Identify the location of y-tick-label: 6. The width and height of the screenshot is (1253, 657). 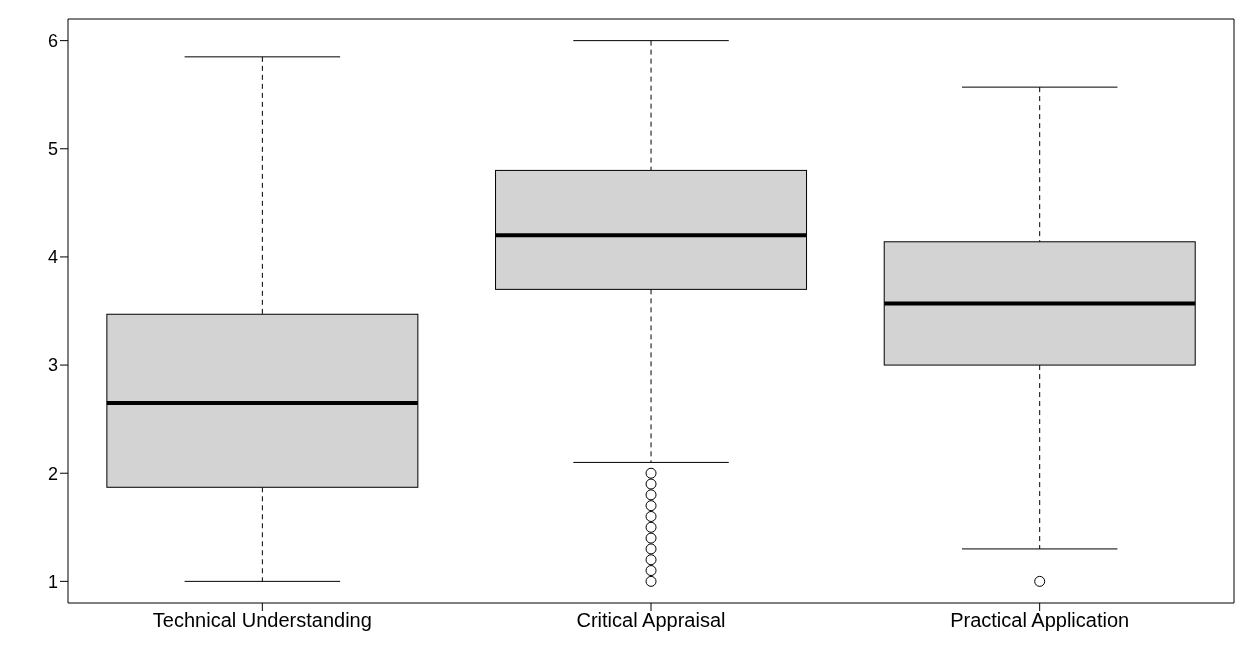
(52, 41).